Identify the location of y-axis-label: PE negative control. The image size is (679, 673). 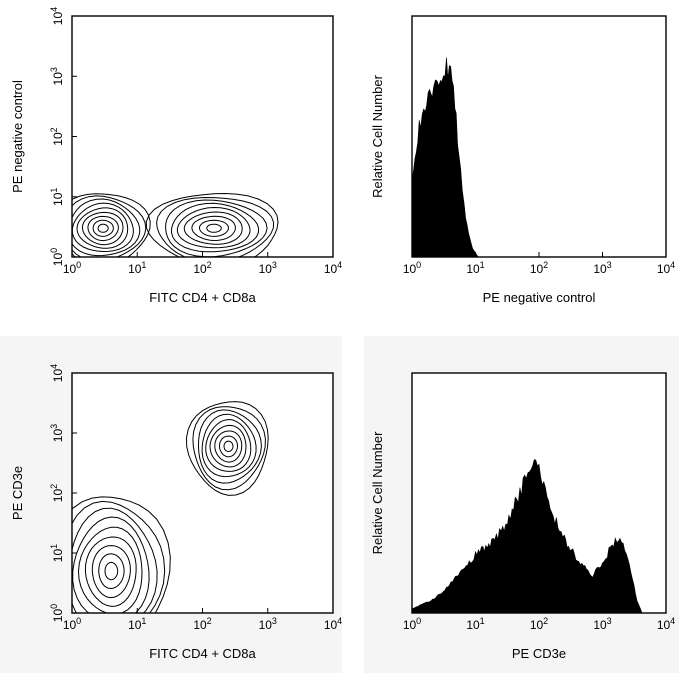
(17, 136).